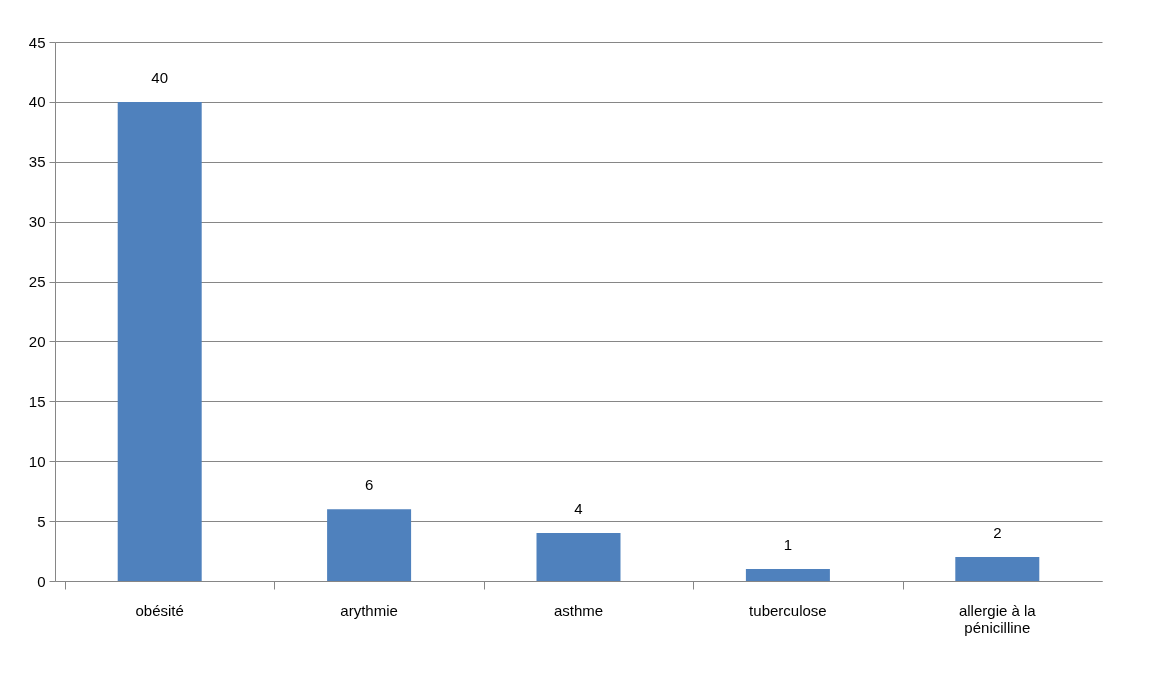  What do you see at coordinates (37, 282) in the screenshot?
I see `y-tick-label: 25` at bounding box center [37, 282].